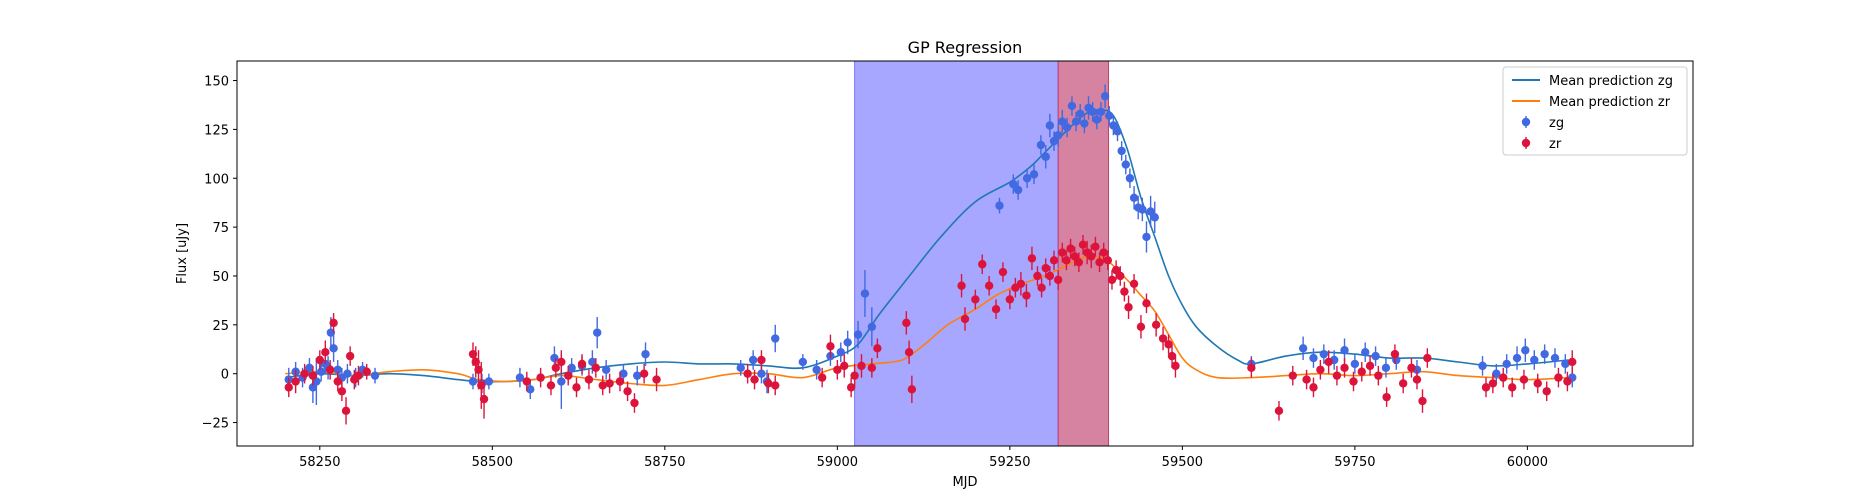  Describe the element at coordinates (182, 253) in the screenshot. I see `y-axis-label: Flux [uJy]` at that location.